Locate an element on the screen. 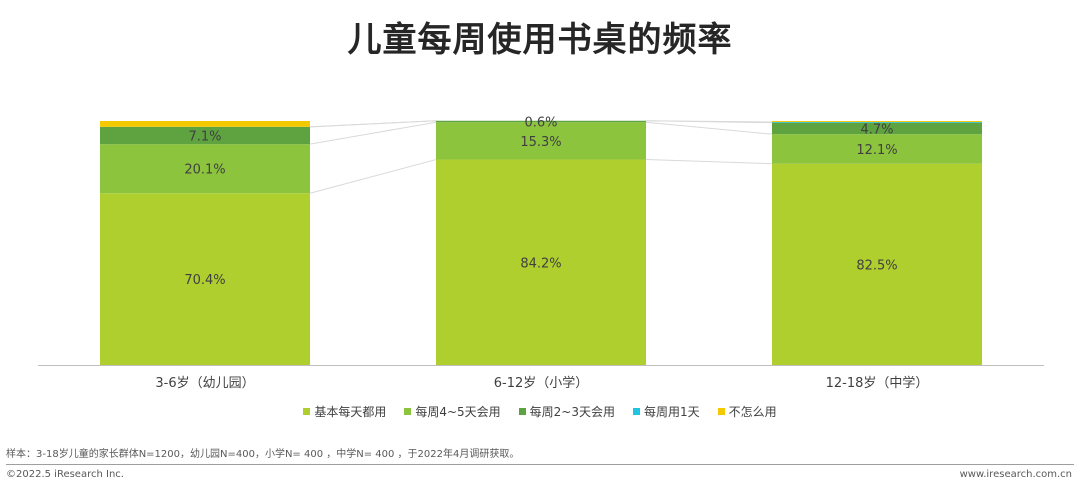 This screenshot has width=1080, height=490. footer-divider is located at coordinates (540, 464).